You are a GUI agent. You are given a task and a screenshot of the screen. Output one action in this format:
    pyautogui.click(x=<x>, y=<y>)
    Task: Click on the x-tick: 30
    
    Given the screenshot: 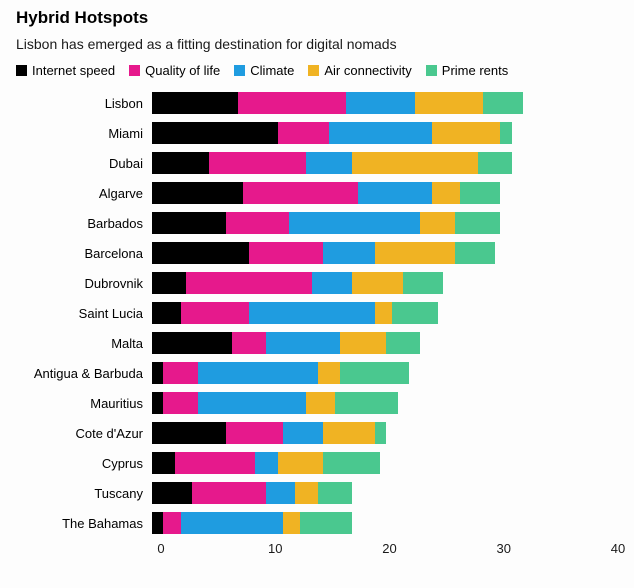 What is the action you would take?
    pyautogui.click(x=503, y=548)
    